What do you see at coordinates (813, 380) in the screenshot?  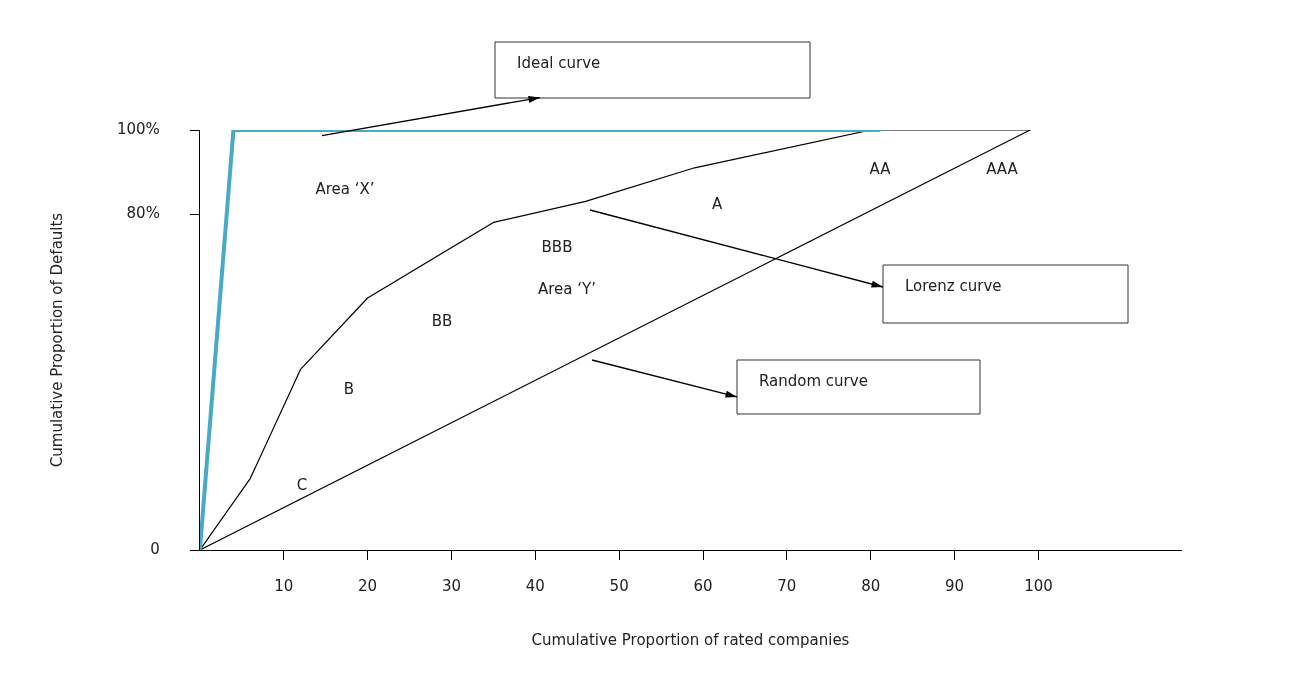 I see `annotation: Random curve` at bounding box center [813, 380].